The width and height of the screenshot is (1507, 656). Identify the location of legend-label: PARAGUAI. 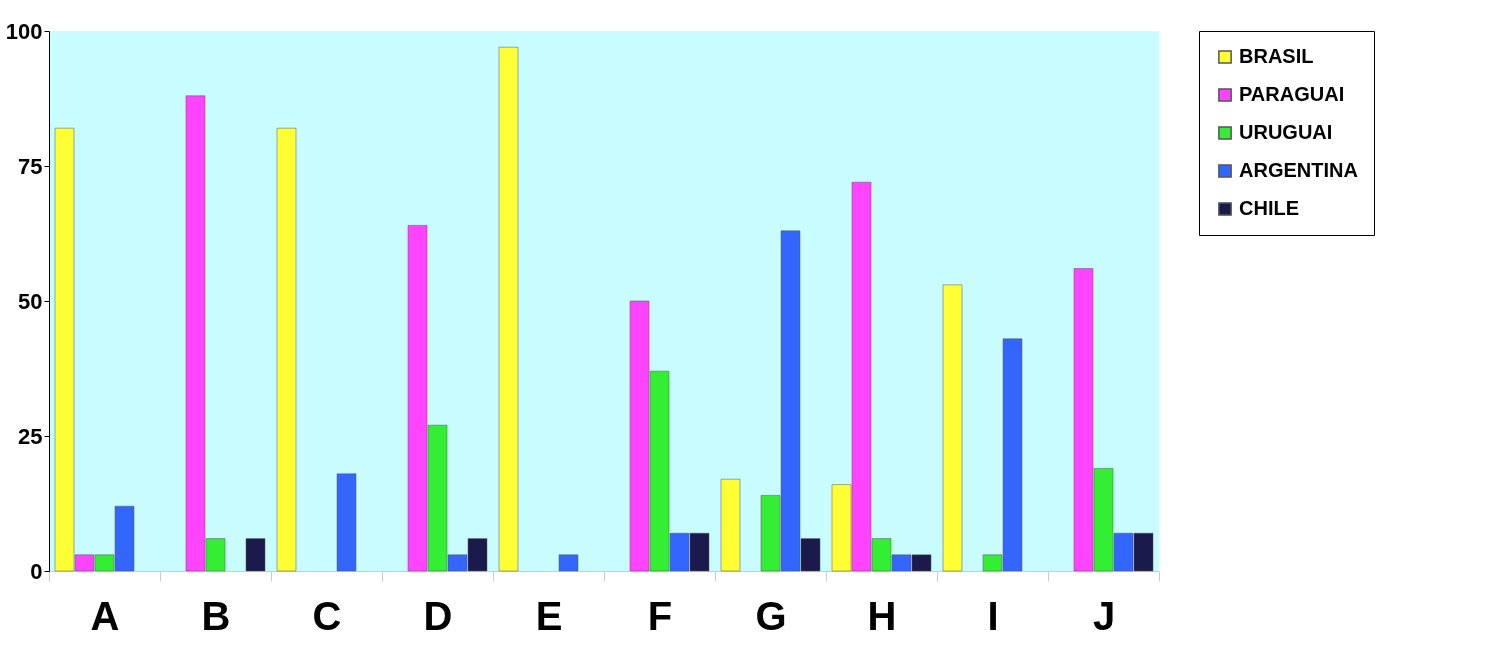
(1292, 94).